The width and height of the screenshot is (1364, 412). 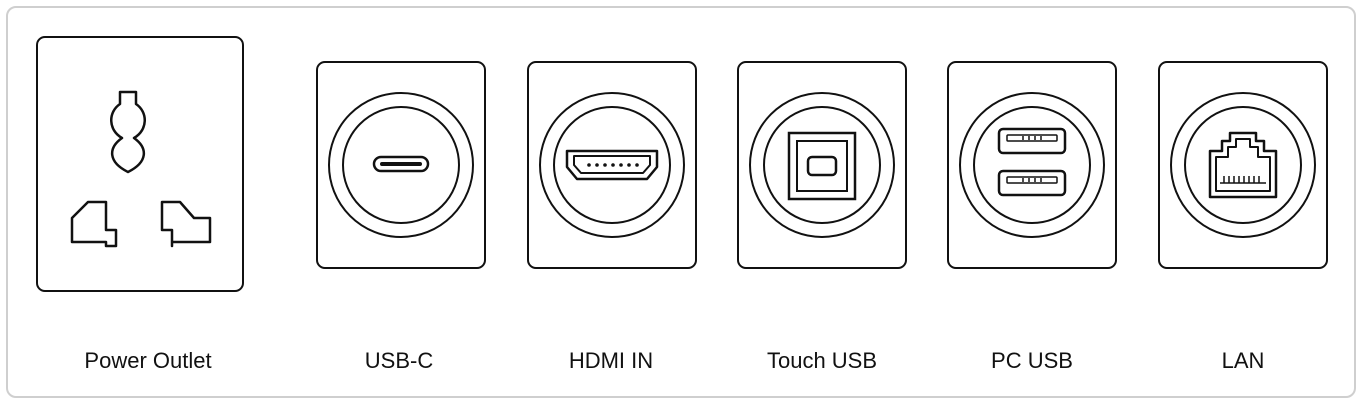 I want to click on dual-usb-a-port-icon, so click(x=1032, y=165).